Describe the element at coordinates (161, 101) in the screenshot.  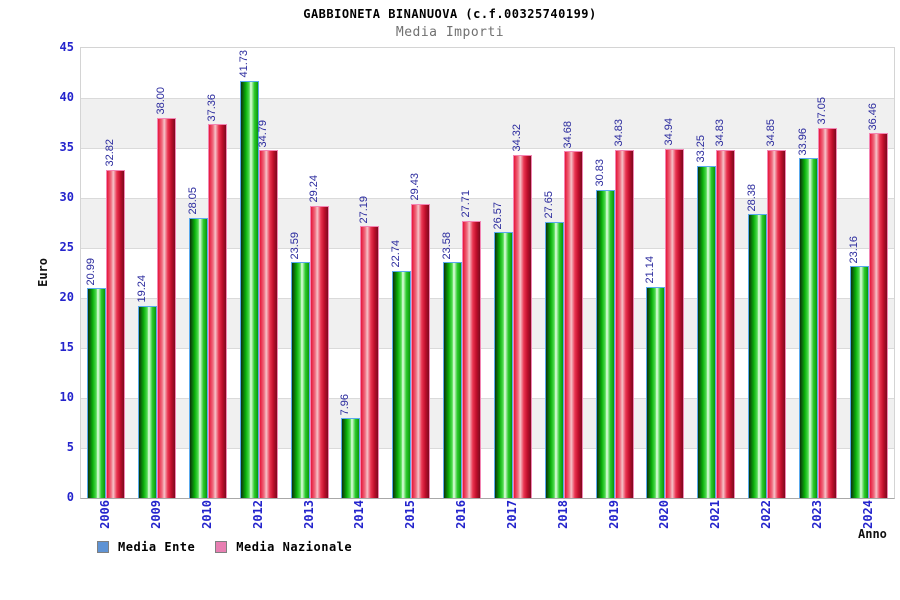
I see `bar-value-label: 38.00` at that location.